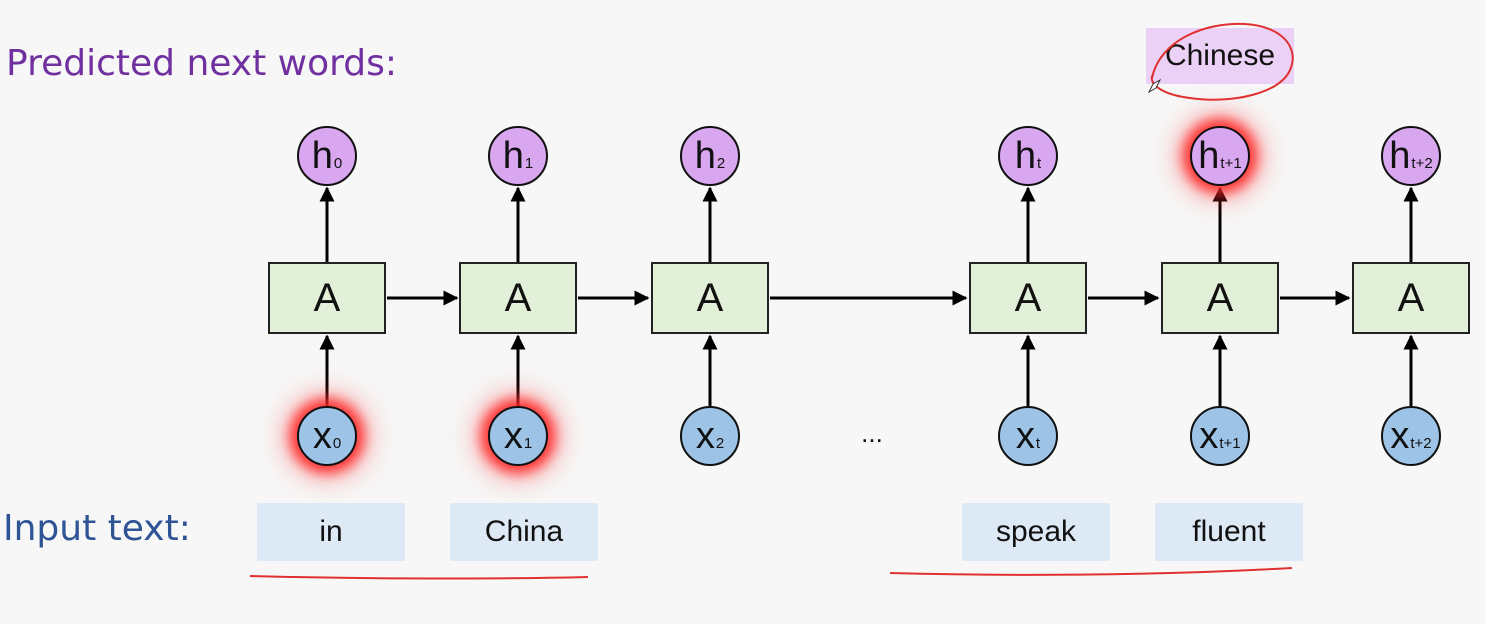 This screenshot has height=624, width=1486. I want to click on hidden-node-subscript: t+1, so click(1231, 163).